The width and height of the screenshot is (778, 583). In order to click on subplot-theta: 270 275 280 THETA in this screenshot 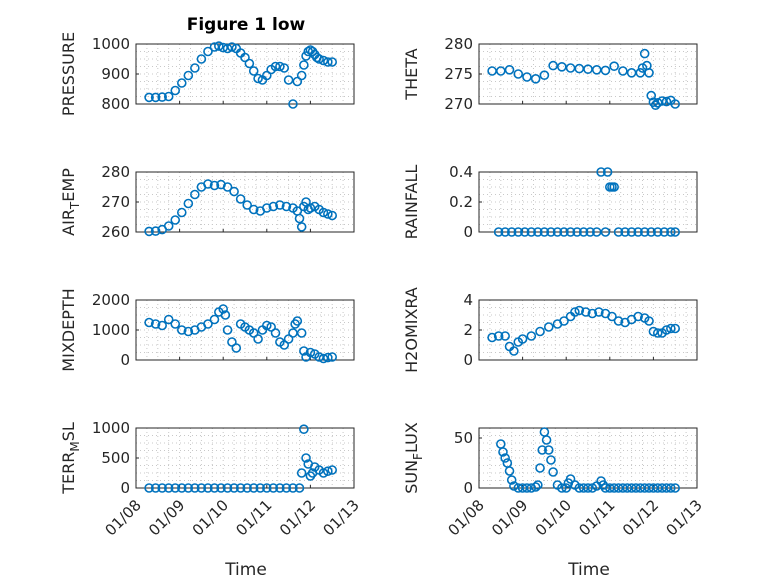, I will do `click(550, 74)`.